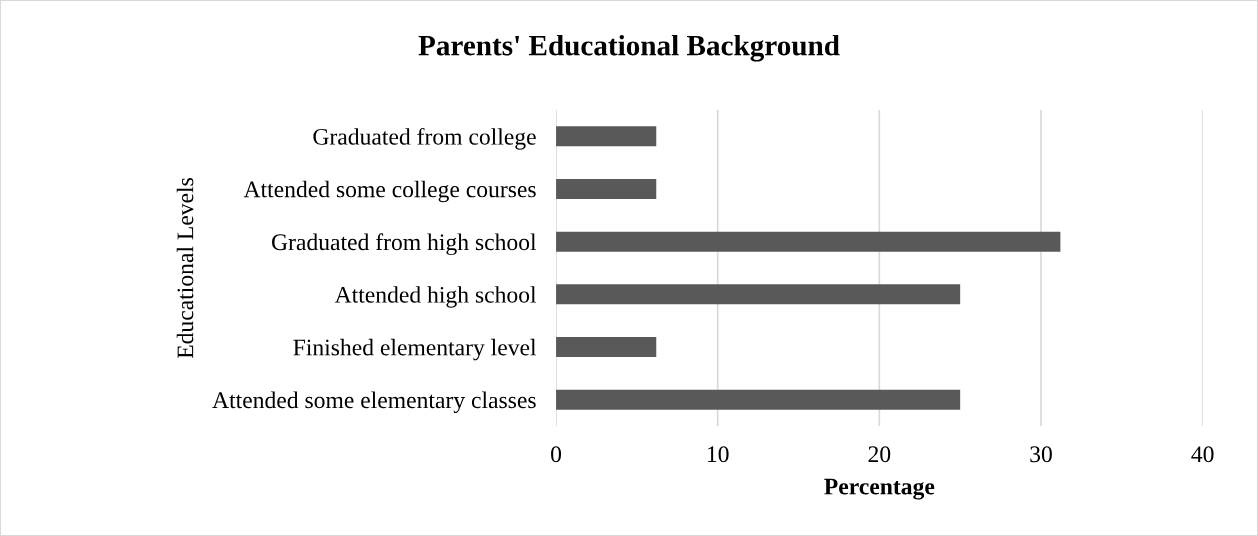 This screenshot has height=536, width=1258. What do you see at coordinates (879, 454) in the screenshot?
I see `x-tick-label: 20` at bounding box center [879, 454].